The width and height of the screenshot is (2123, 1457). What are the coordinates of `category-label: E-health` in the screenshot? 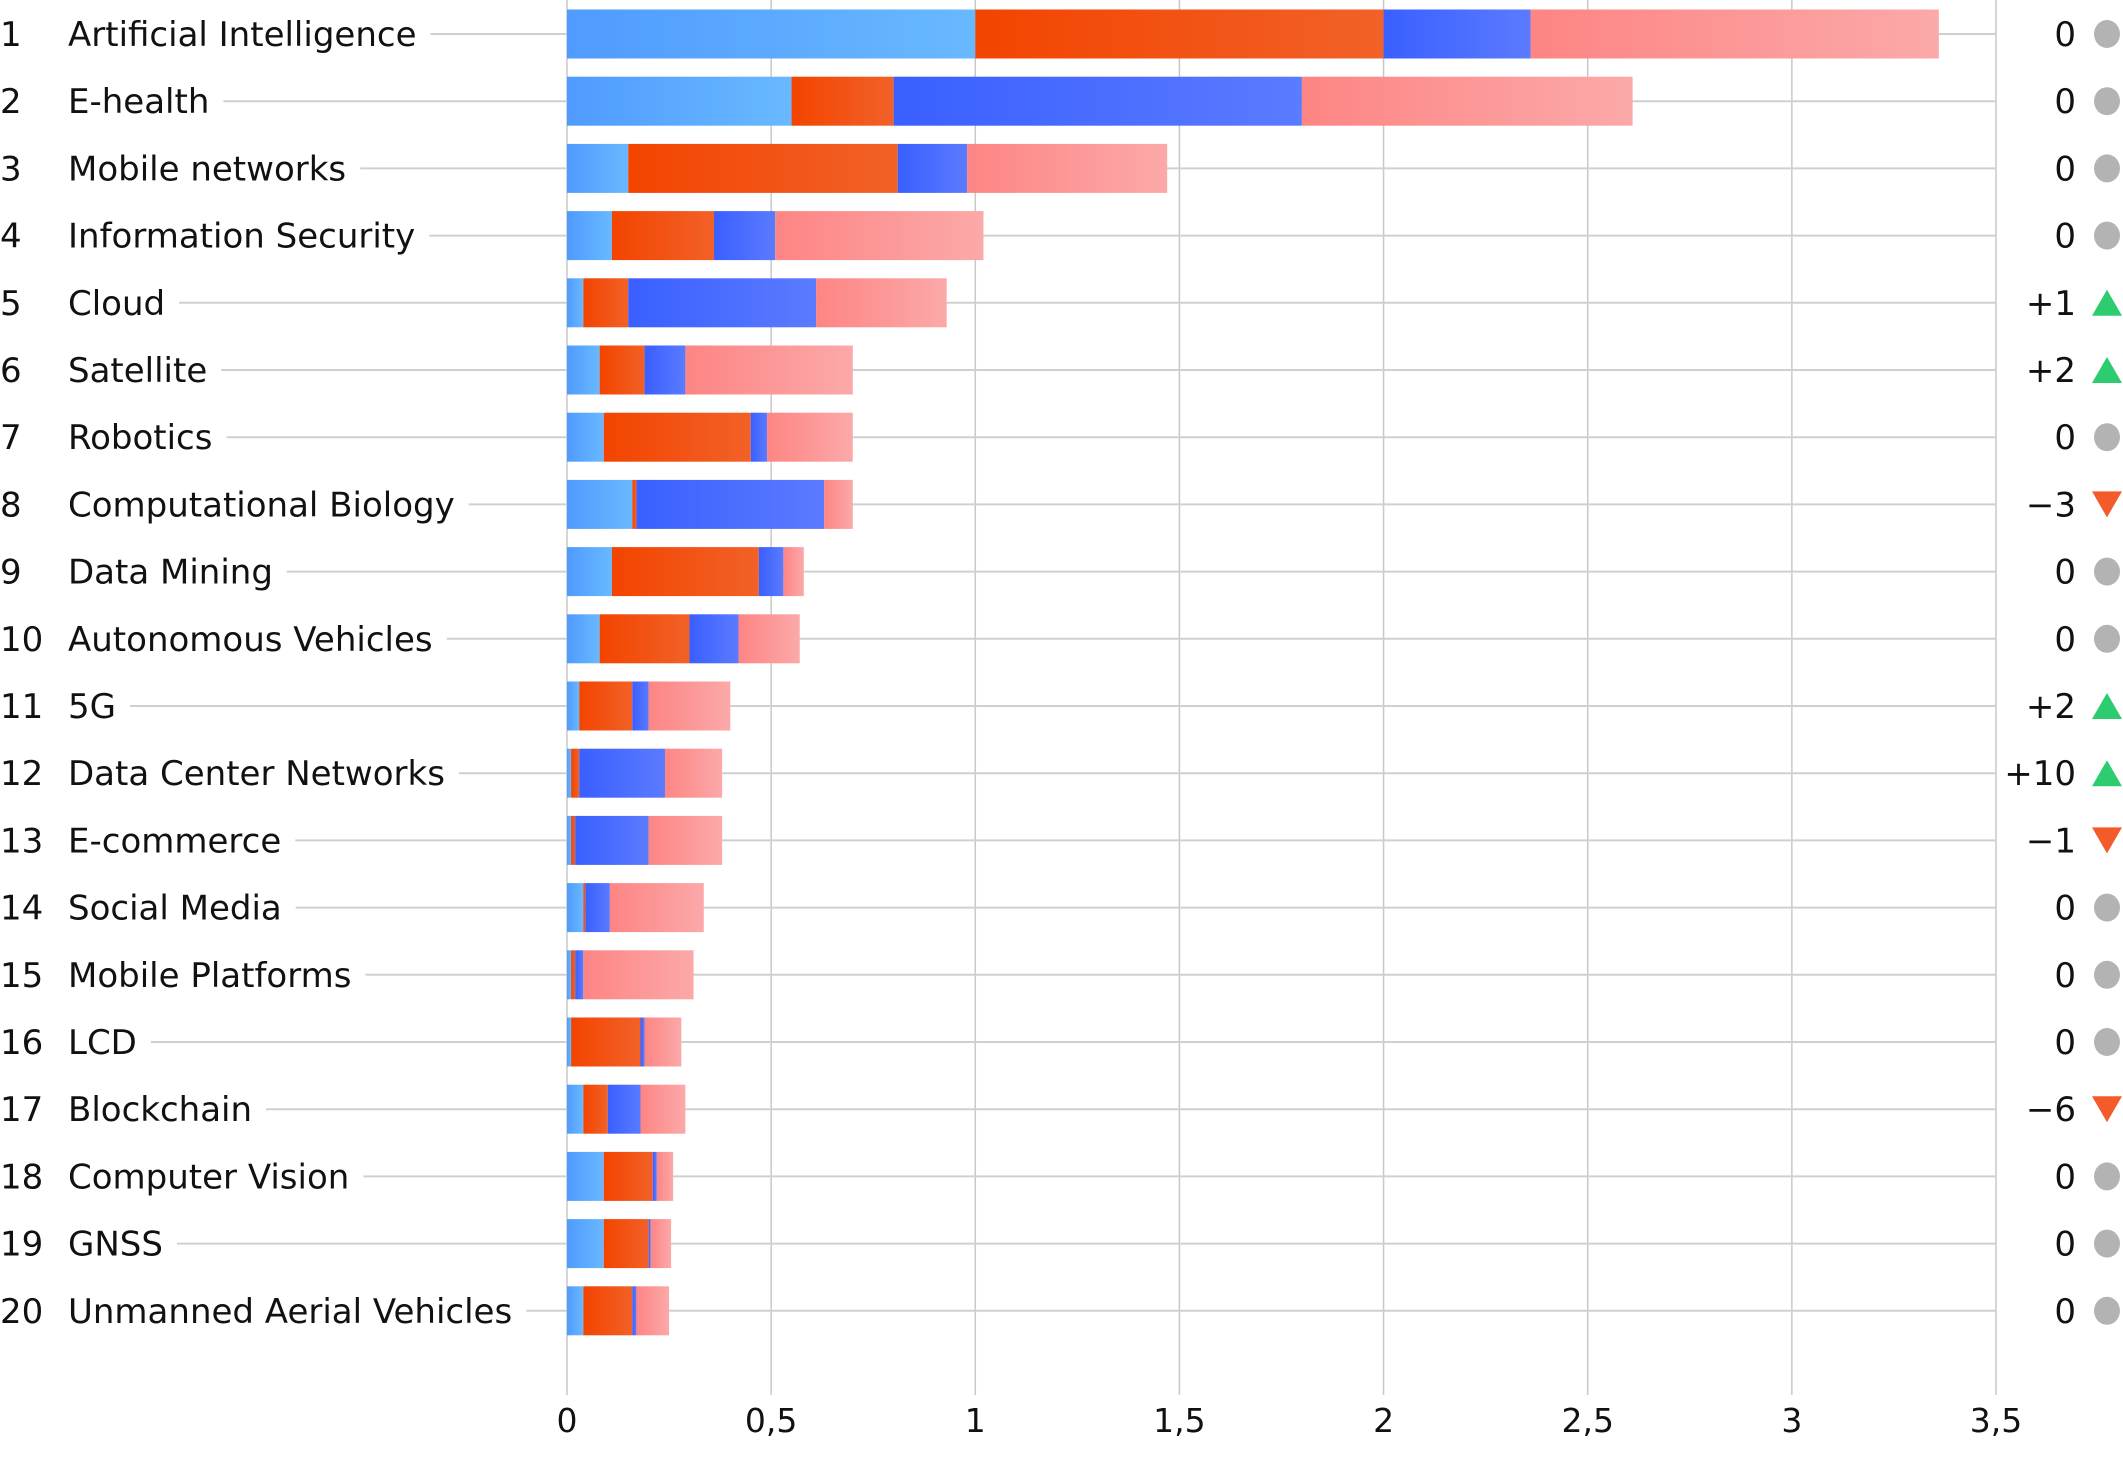 It's located at (138, 102).